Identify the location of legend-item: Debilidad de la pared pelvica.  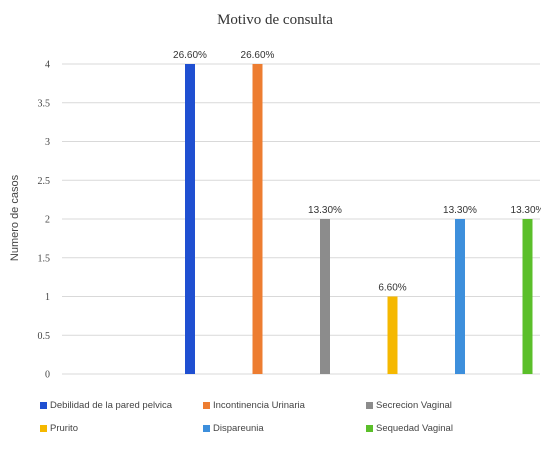
(121, 405).